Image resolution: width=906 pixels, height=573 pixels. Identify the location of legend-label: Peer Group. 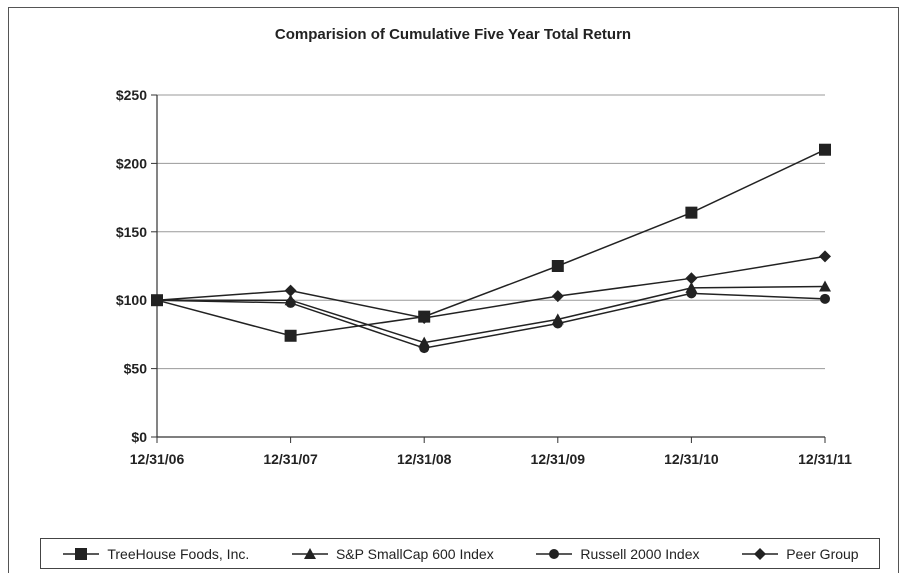
(822, 553).